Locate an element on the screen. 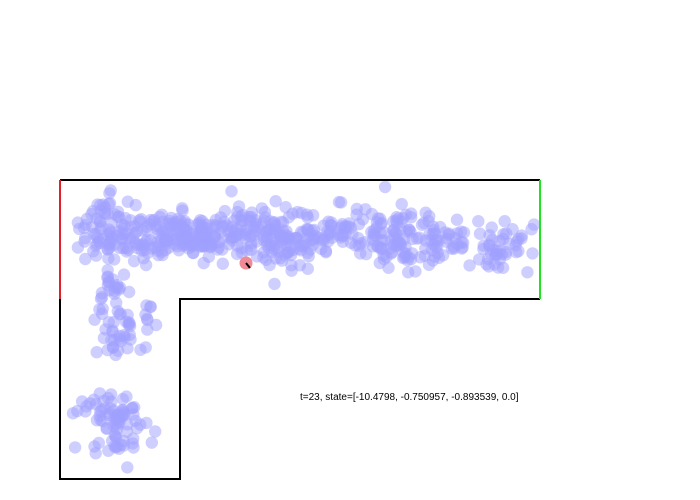 The image size is (700, 500). agent is located at coordinates (246, 263).